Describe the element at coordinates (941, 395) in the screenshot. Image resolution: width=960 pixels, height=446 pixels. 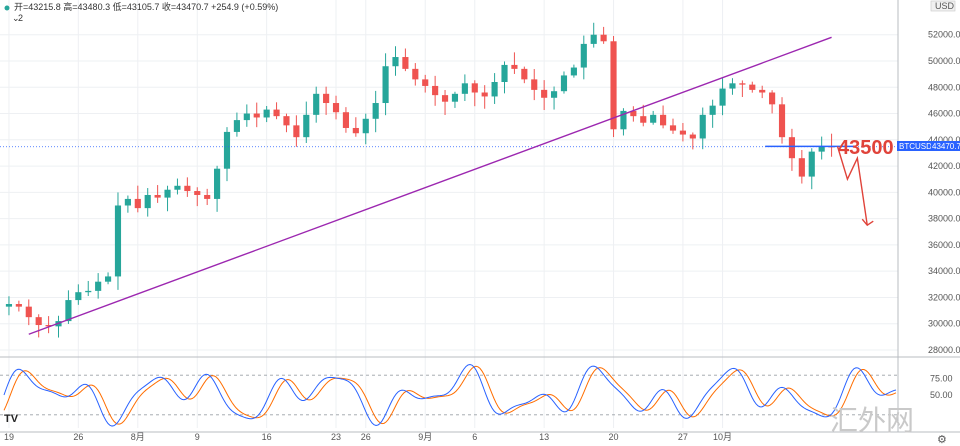
I see `stoch-tick-label: 50.00` at that location.